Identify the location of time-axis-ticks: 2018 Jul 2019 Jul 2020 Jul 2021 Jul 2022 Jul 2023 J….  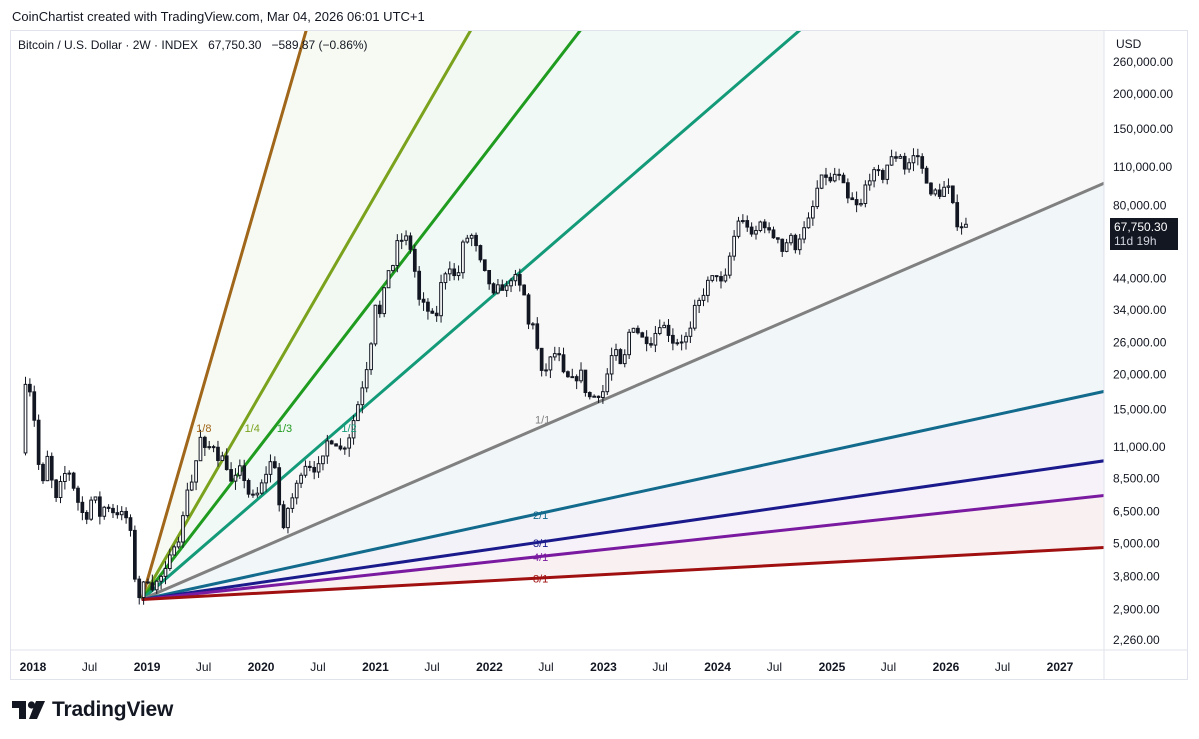
(547, 667).